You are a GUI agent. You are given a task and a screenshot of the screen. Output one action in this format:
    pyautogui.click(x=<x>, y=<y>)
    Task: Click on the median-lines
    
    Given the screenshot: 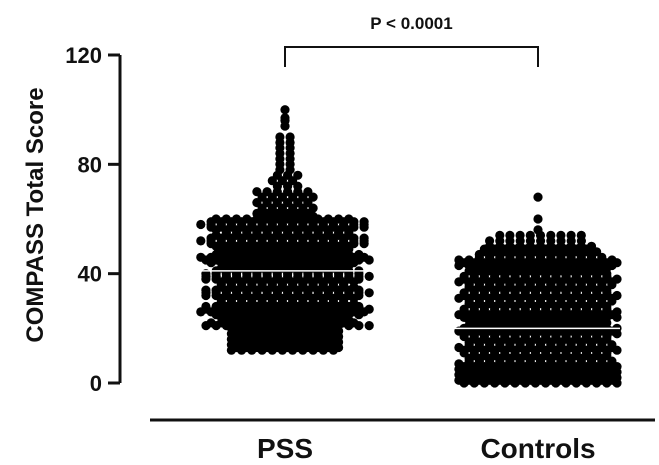 What is the action you would take?
    pyautogui.click(x=407, y=300)
    